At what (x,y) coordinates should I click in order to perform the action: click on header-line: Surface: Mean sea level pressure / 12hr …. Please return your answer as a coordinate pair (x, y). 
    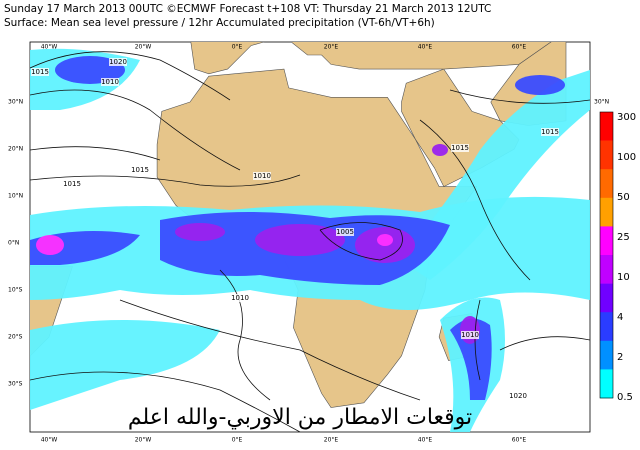
    Looking at the image, I should click on (219, 23).